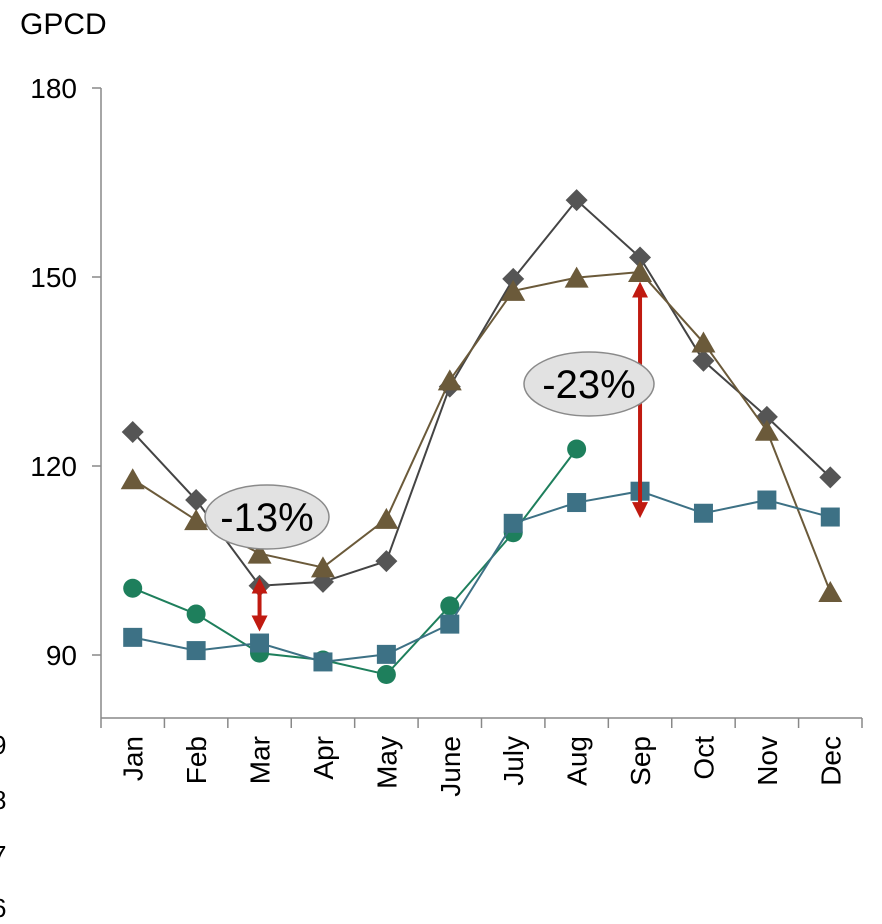 This screenshot has width=882, height=924. I want to click on series-circle, so click(355, 562).